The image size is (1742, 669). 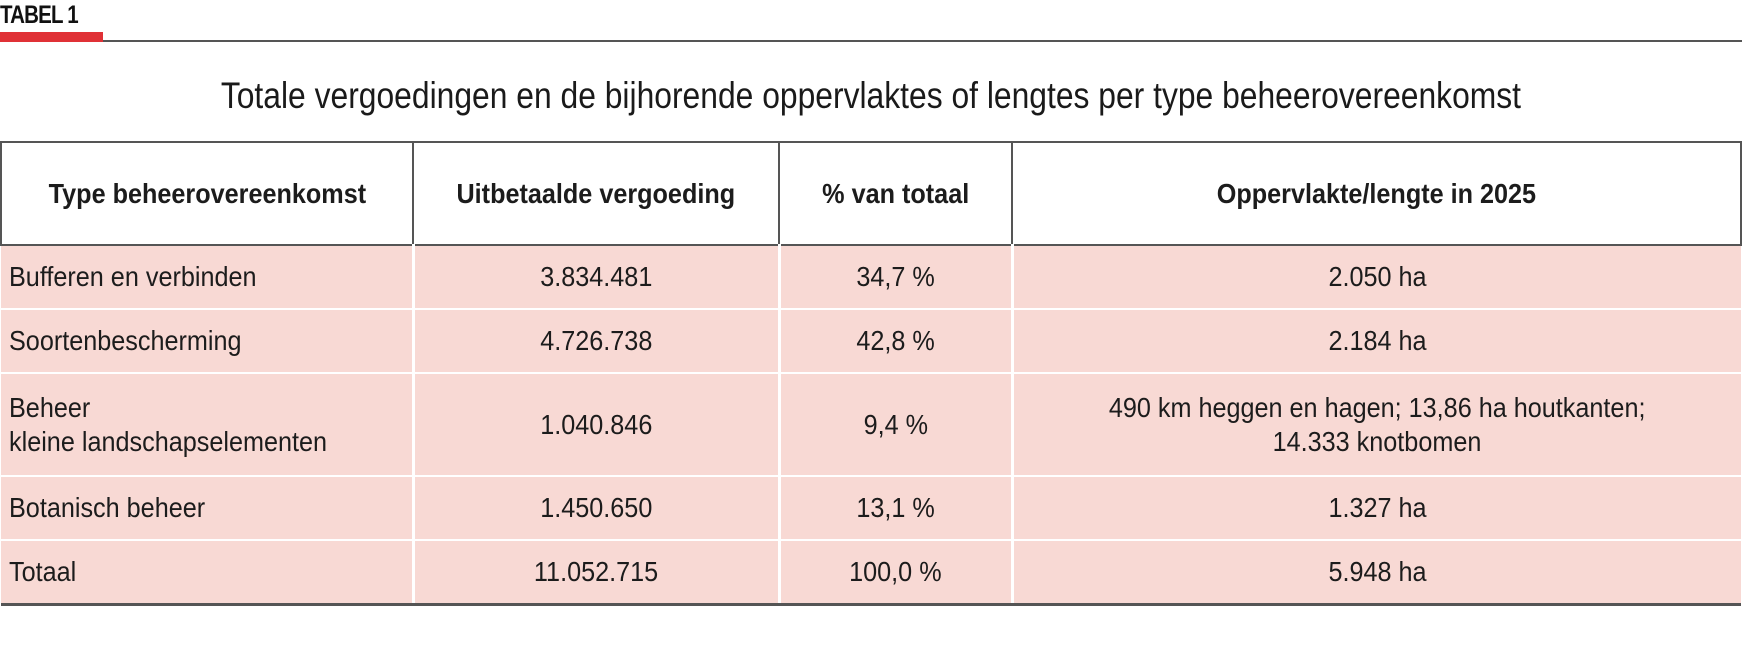 What do you see at coordinates (207, 276) in the screenshot?
I see `cell-type: Bufferen en verbinden` at bounding box center [207, 276].